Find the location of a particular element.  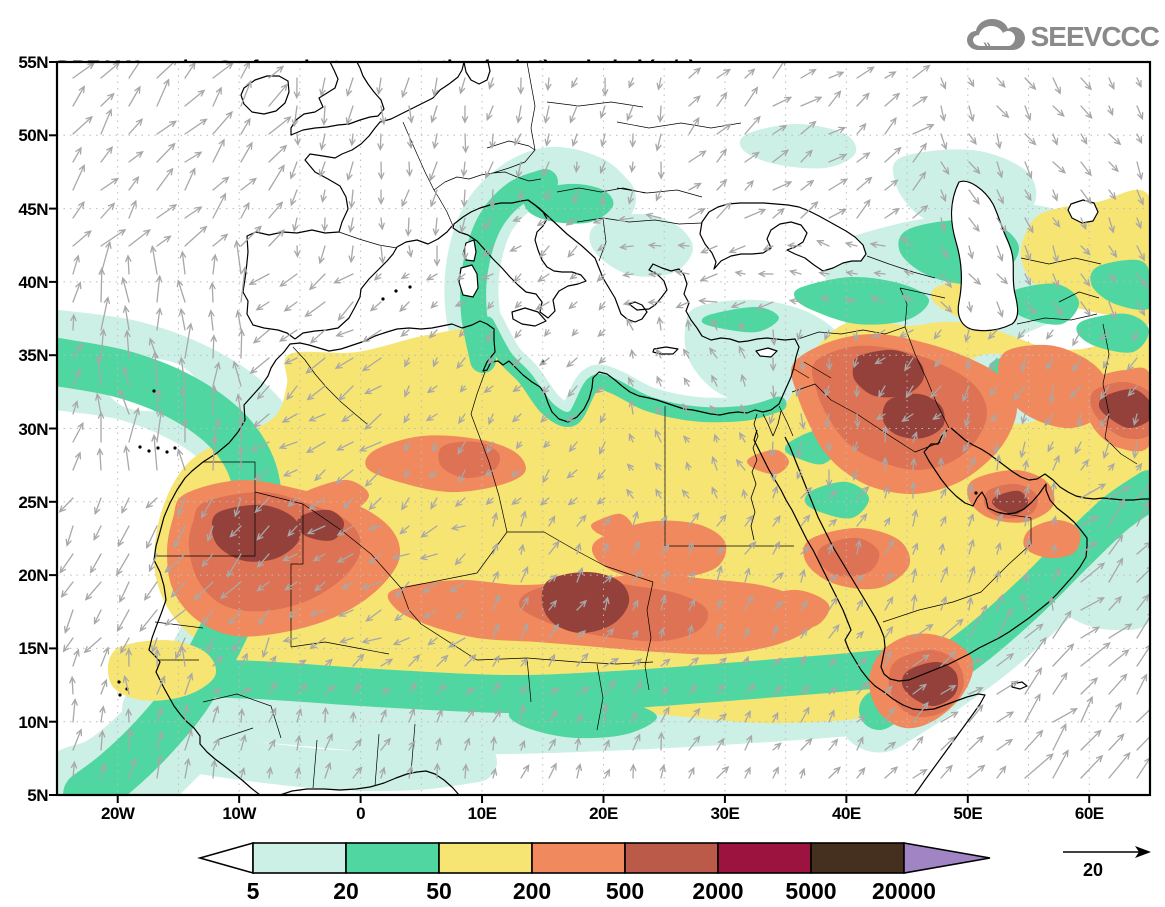

lat-tick-label: 5N is located at coordinates (37, 795).